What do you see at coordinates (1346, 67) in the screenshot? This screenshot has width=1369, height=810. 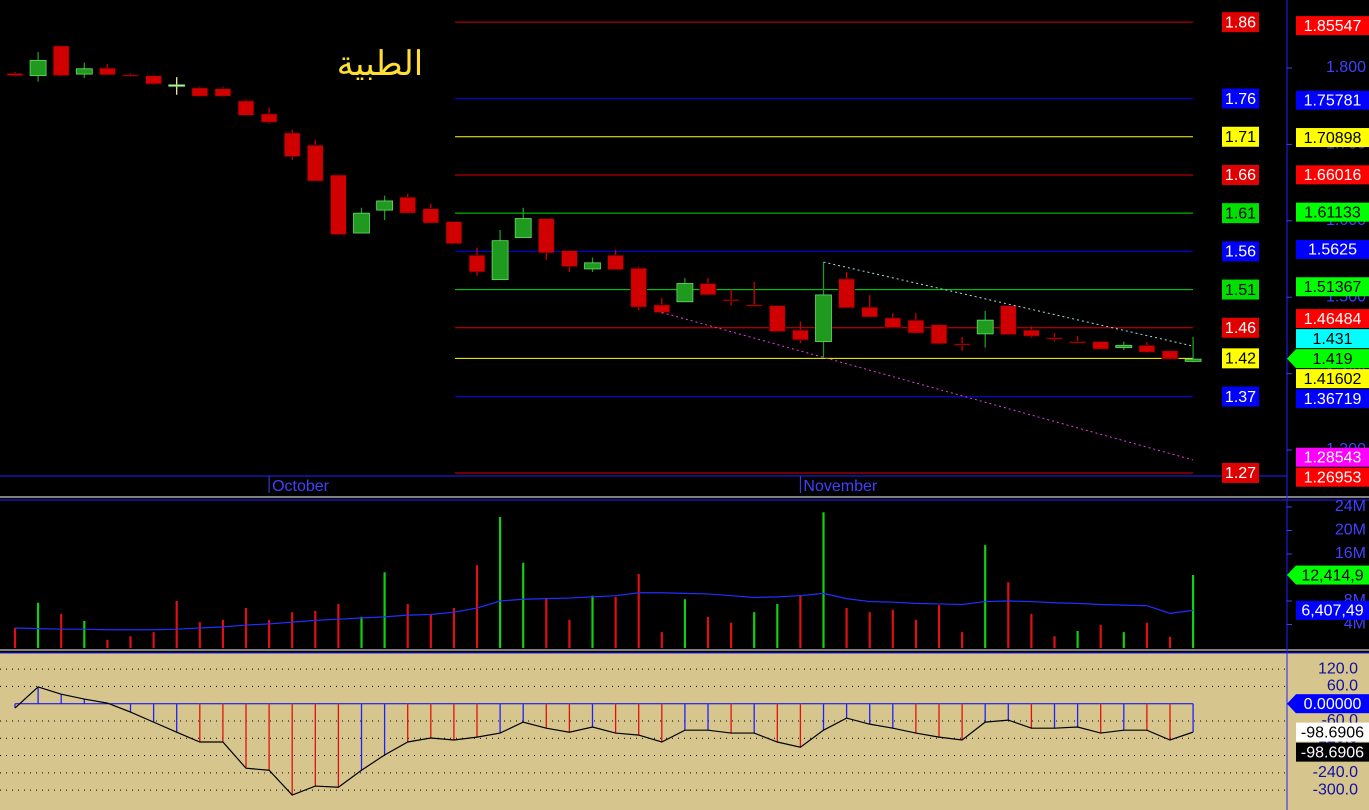 I see `y-tick-label: 1.800` at bounding box center [1346, 67].